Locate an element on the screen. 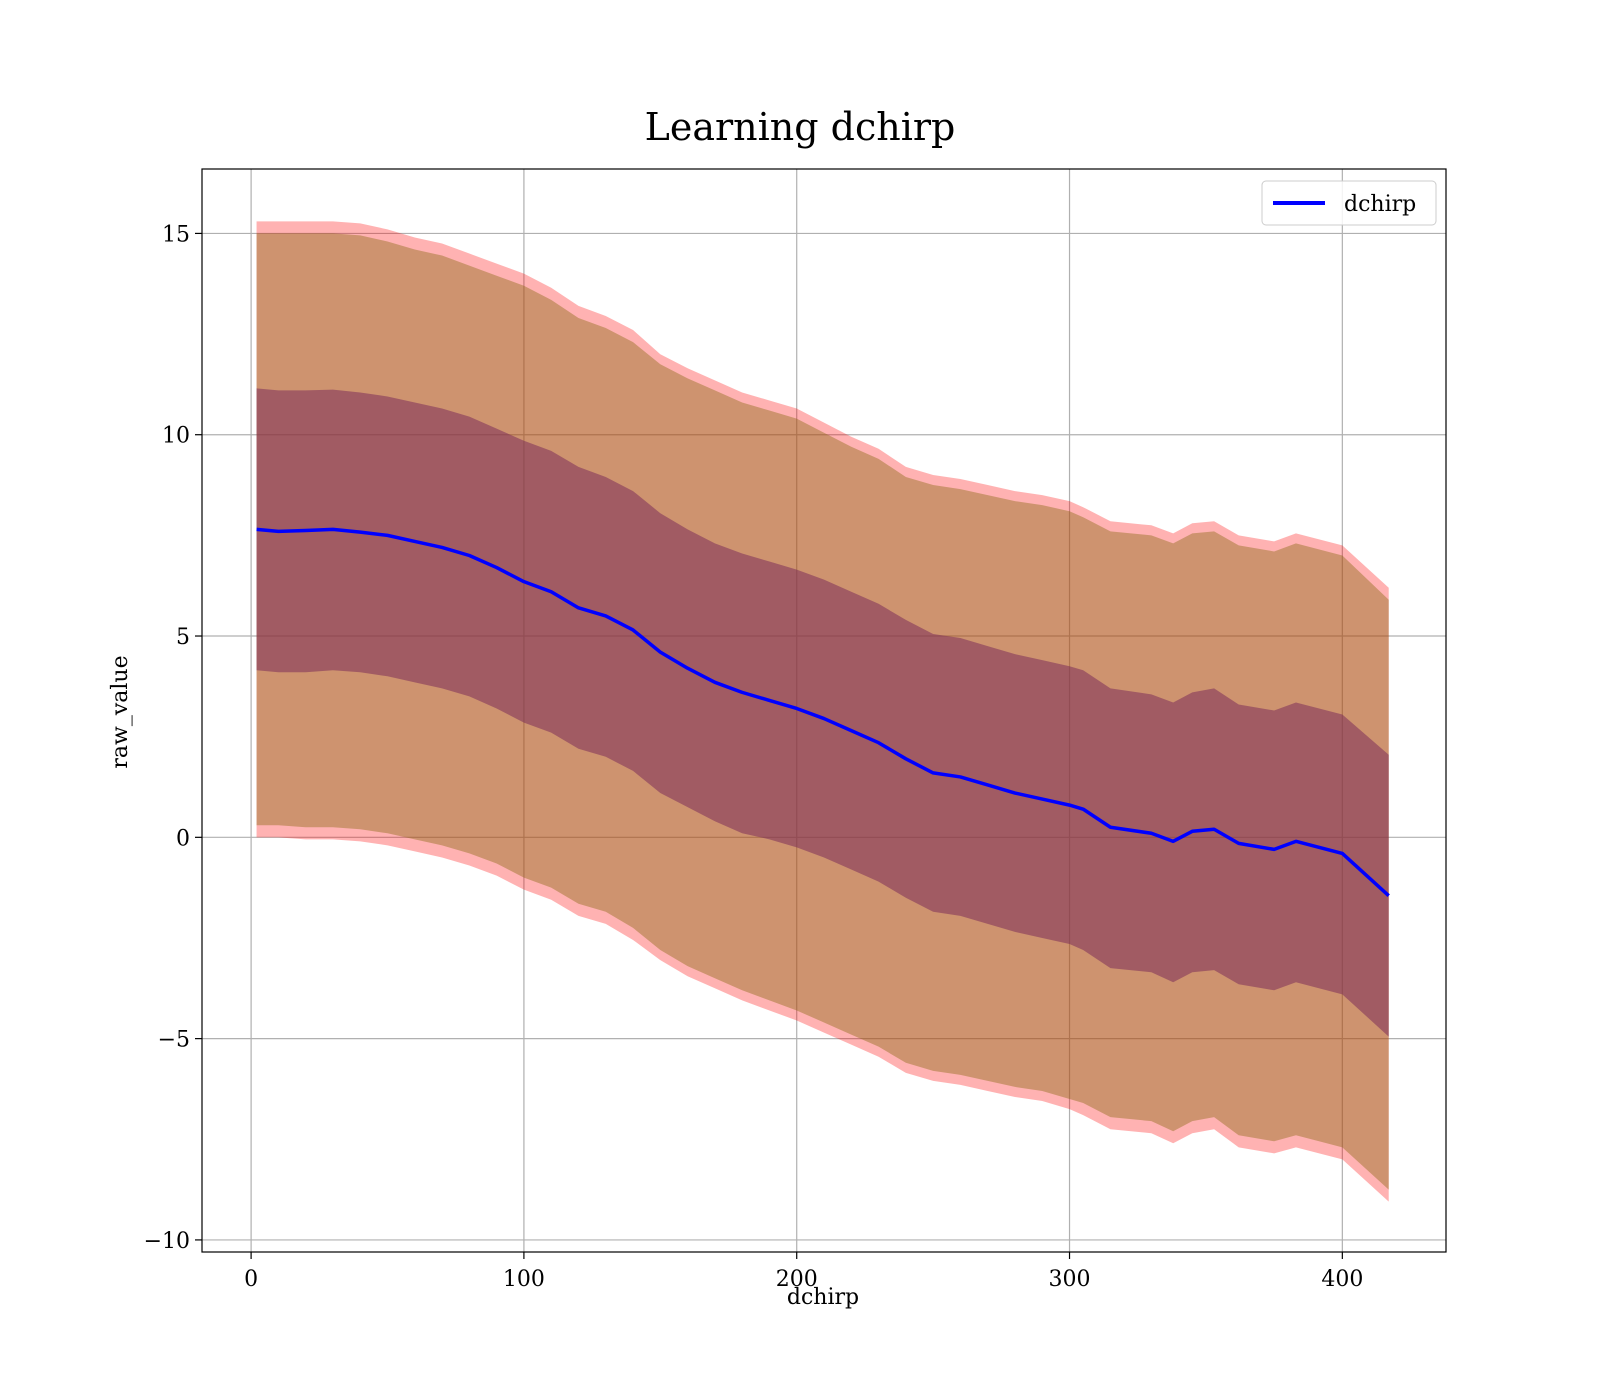 The image size is (1600, 1400). y-tick-label: 15 is located at coordinates (176, 234).